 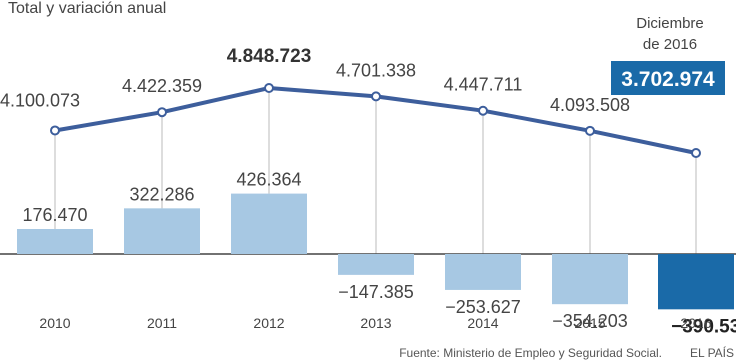 What do you see at coordinates (483, 272) in the screenshot?
I see `bar-2014` at bounding box center [483, 272].